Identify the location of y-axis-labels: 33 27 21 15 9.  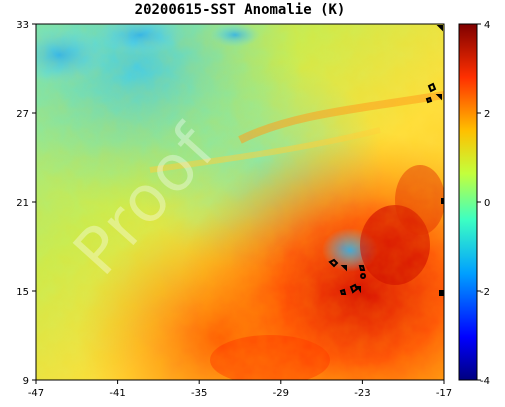
(22, 203).